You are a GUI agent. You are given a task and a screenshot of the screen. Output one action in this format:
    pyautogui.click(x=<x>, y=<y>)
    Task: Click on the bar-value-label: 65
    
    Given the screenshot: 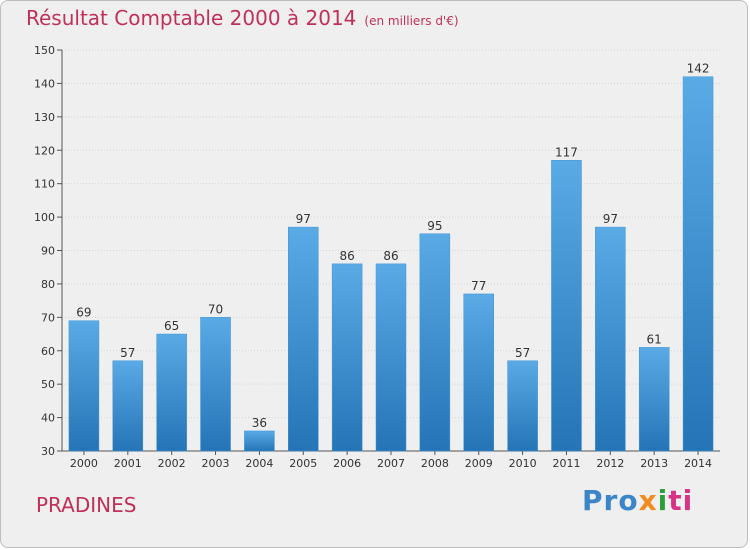 What is the action you would take?
    pyautogui.click(x=171, y=326)
    